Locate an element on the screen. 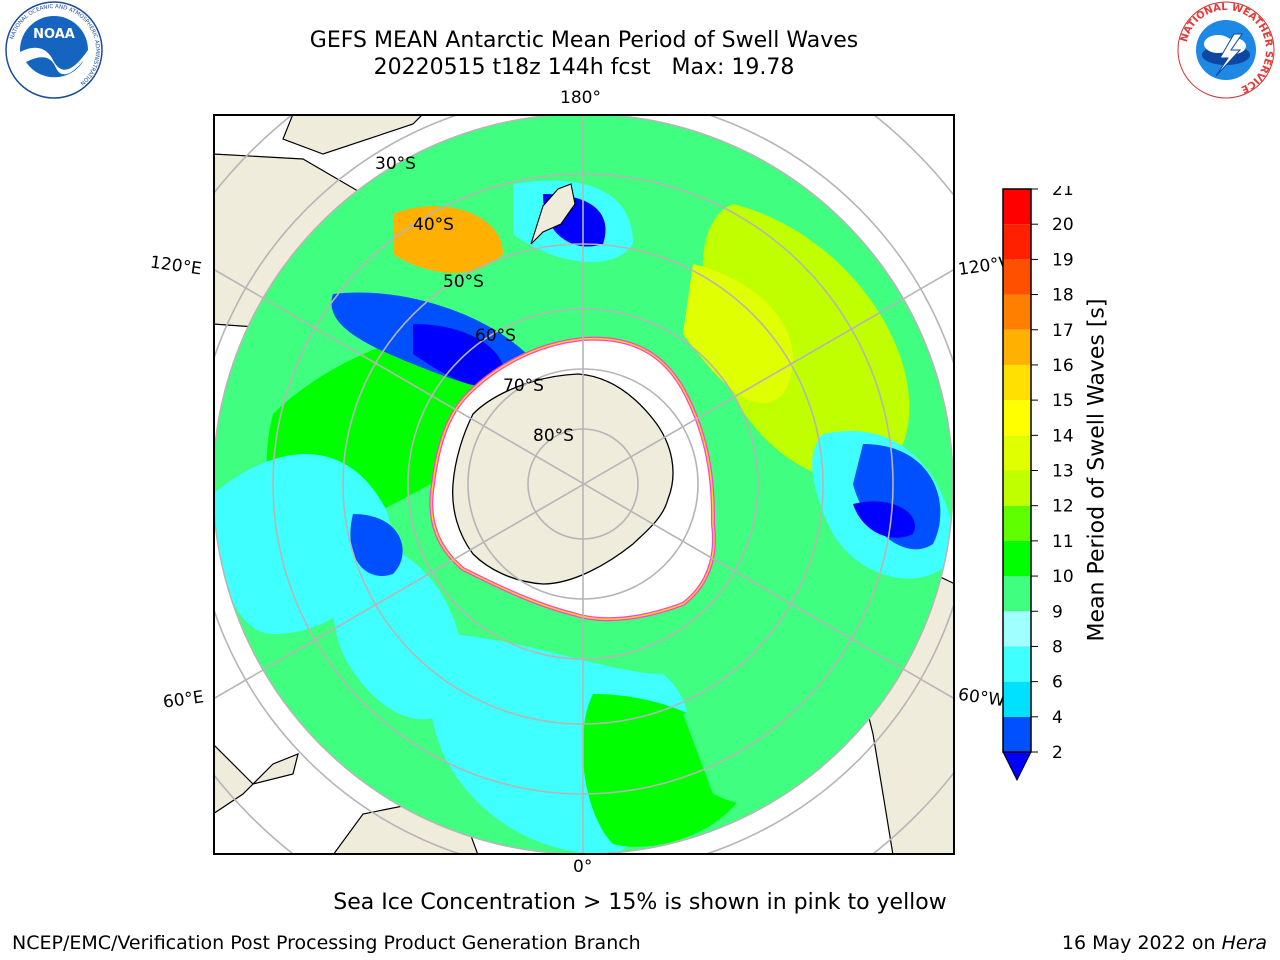 This screenshot has height=960, width=1280. colorbar-tick-label: 4 is located at coordinates (1057, 718).